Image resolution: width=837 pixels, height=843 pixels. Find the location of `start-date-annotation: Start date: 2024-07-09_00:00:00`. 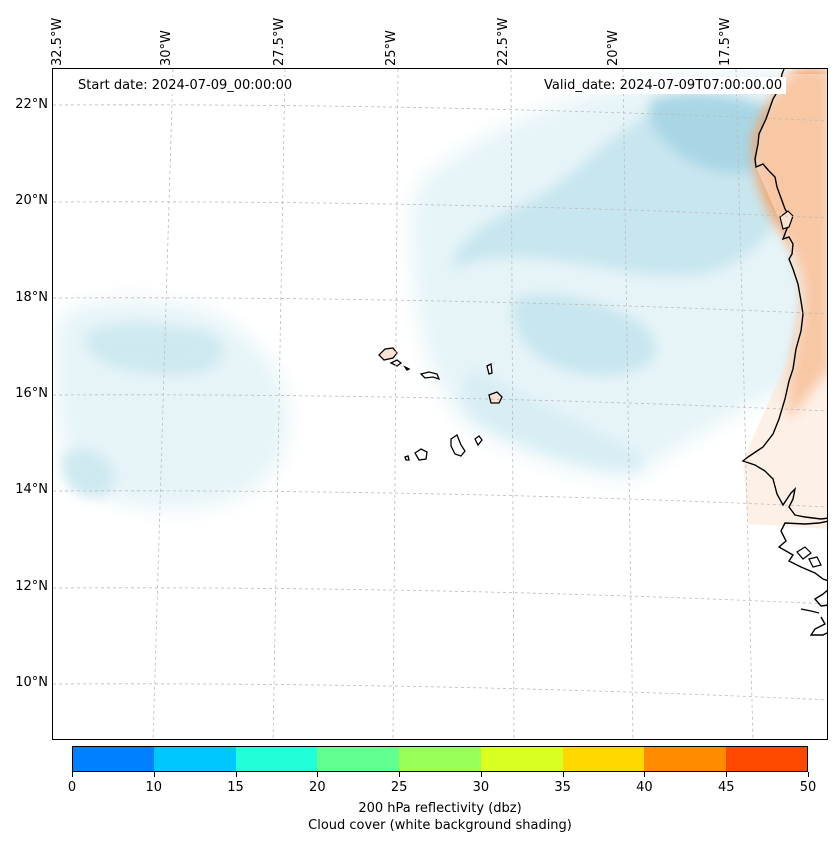

start-date-annotation: Start date: 2024-07-09_00:00:00 is located at coordinates (185, 85).